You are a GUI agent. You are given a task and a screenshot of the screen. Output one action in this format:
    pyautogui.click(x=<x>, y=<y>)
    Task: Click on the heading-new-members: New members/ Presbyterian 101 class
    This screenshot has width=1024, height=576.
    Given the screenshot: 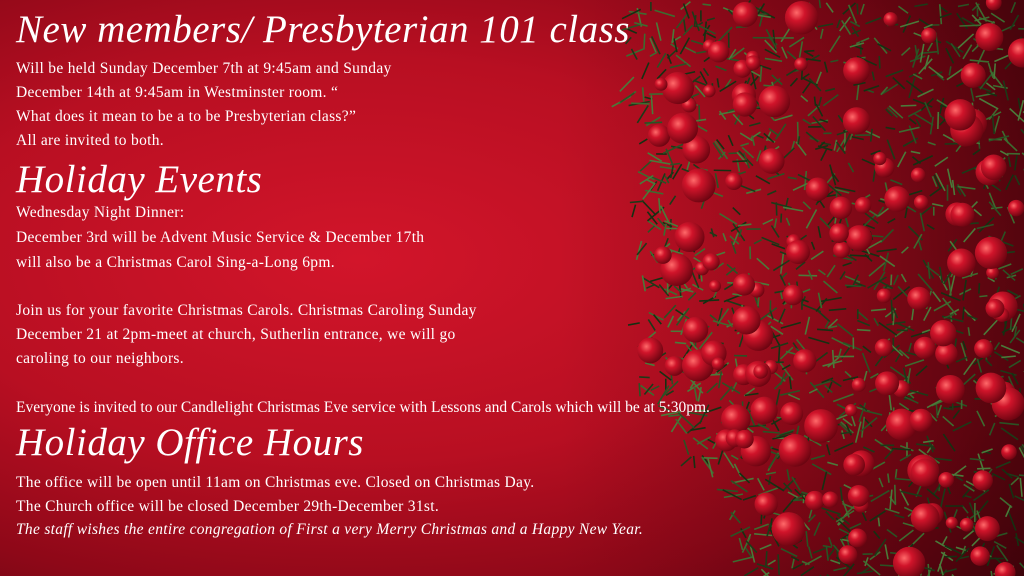 What is the action you would take?
    pyautogui.click(x=323, y=29)
    